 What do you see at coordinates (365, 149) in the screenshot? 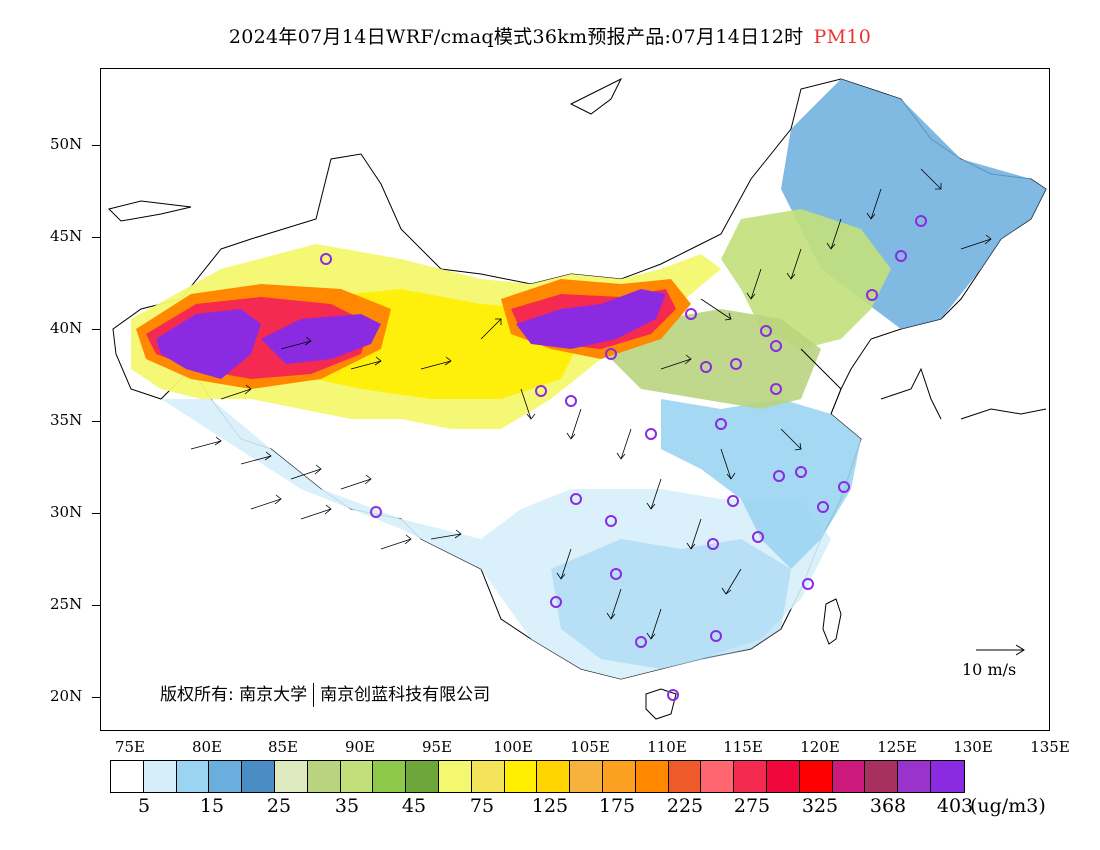
I see `lake-outline` at bounding box center [365, 149].